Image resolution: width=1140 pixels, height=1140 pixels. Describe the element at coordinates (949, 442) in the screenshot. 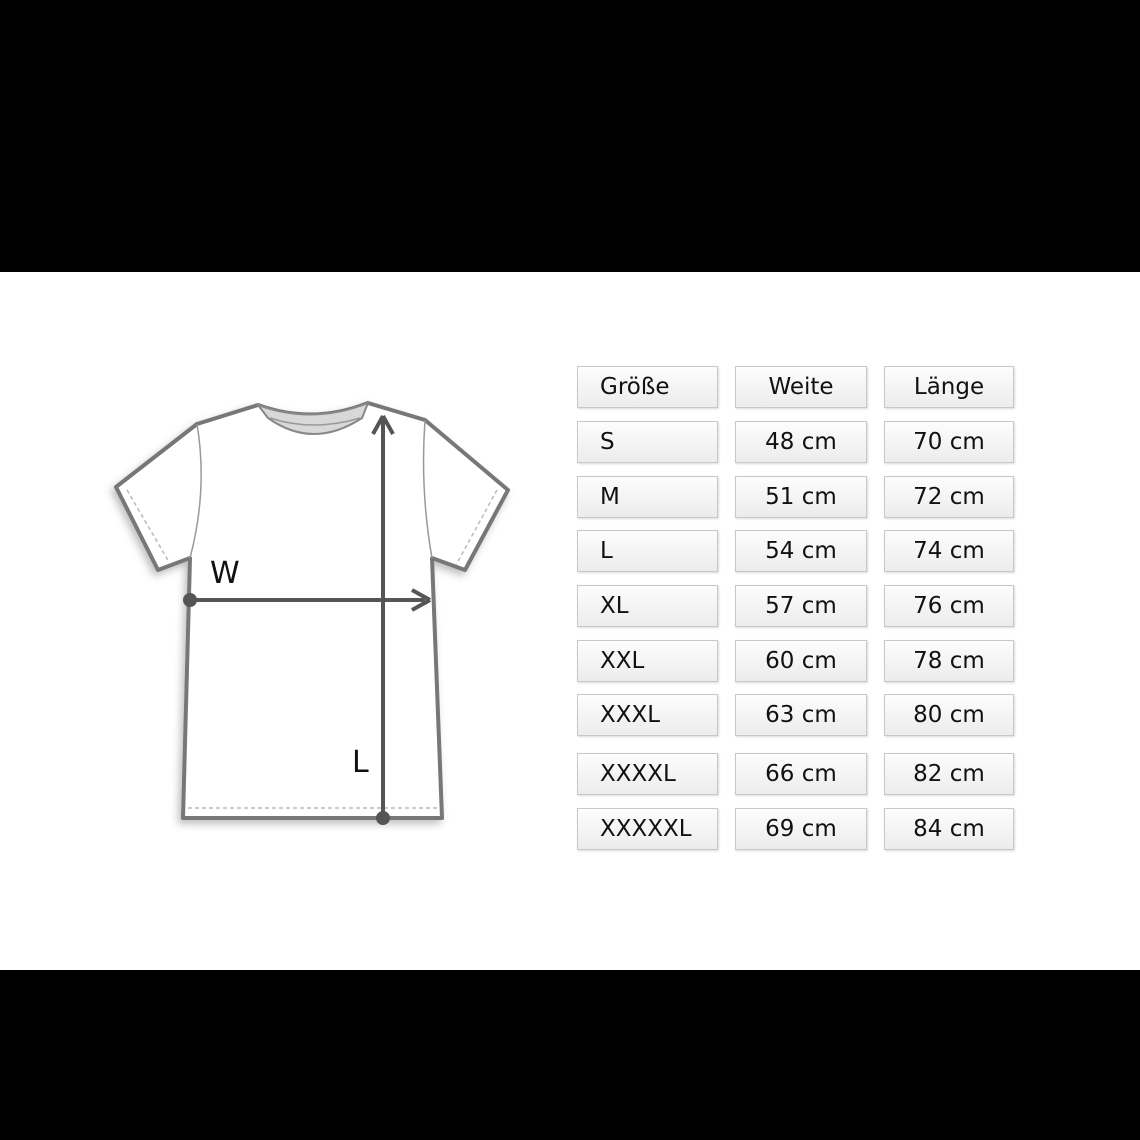

I see `cell-length: 70 cm` at that location.